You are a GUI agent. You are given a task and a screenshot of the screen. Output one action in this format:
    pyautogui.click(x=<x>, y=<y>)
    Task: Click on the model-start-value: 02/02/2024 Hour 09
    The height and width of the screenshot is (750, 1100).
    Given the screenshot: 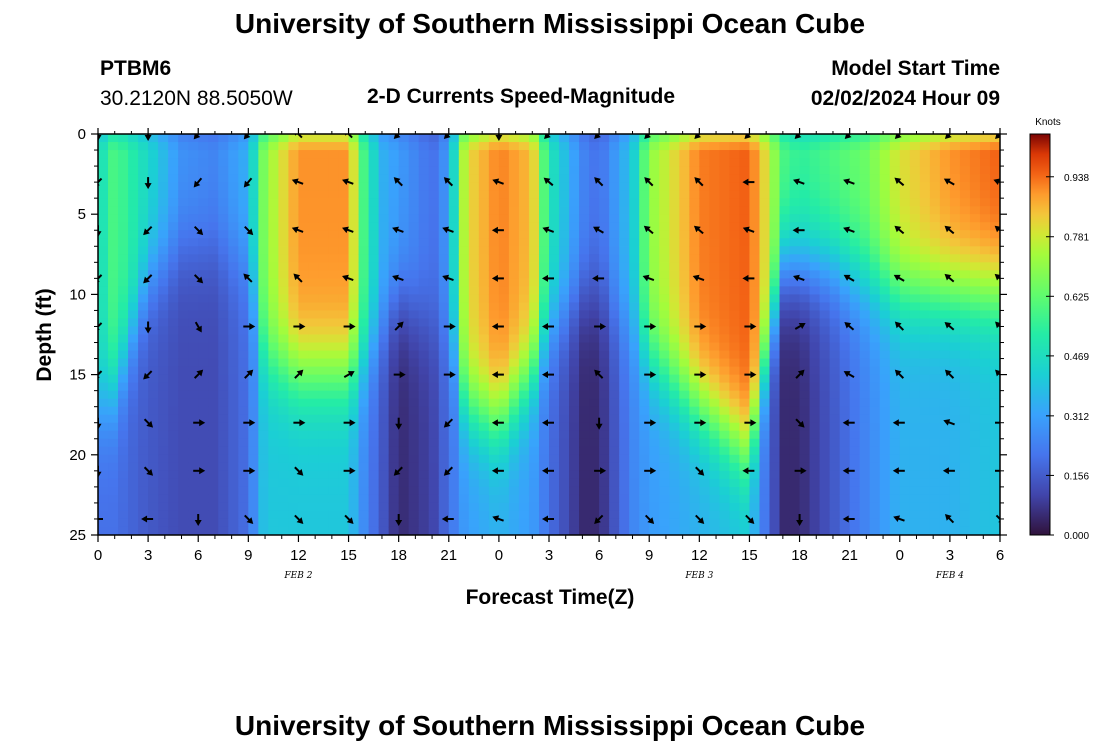 What is the action you would take?
    pyautogui.click(x=905, y=98)
    